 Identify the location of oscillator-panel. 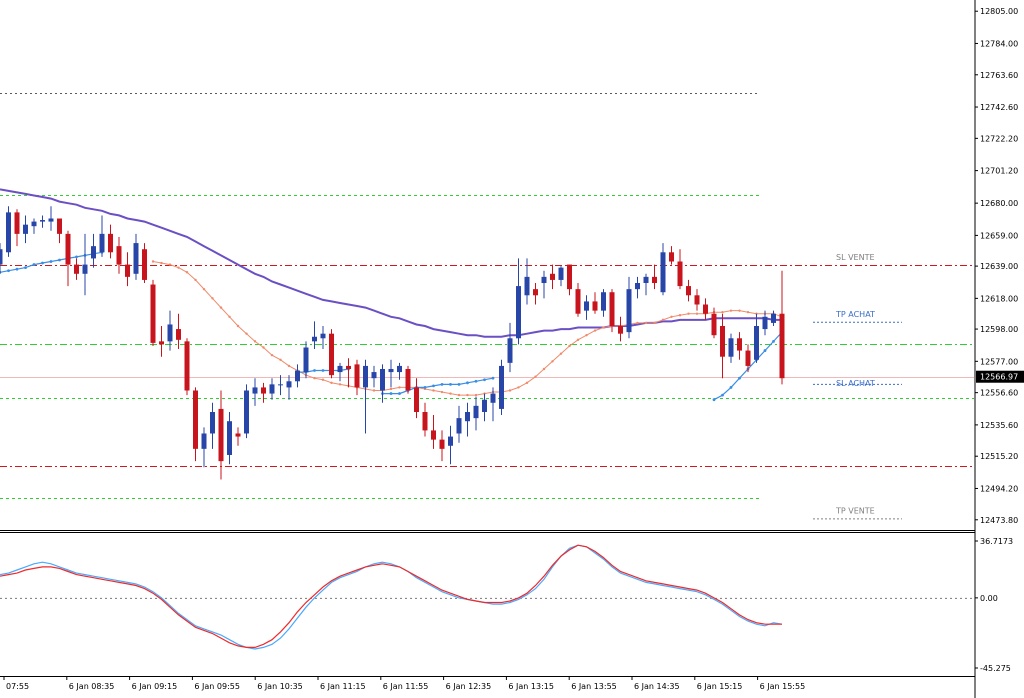
(487, 597).